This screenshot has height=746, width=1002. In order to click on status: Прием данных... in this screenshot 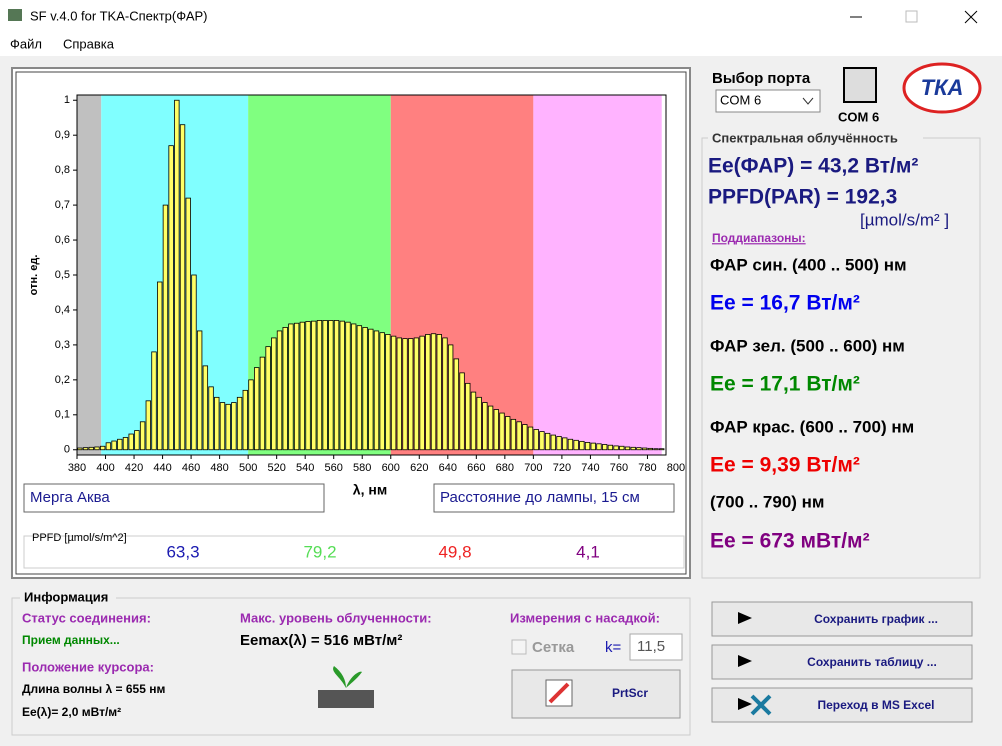, I will do `click(71, 640)`.